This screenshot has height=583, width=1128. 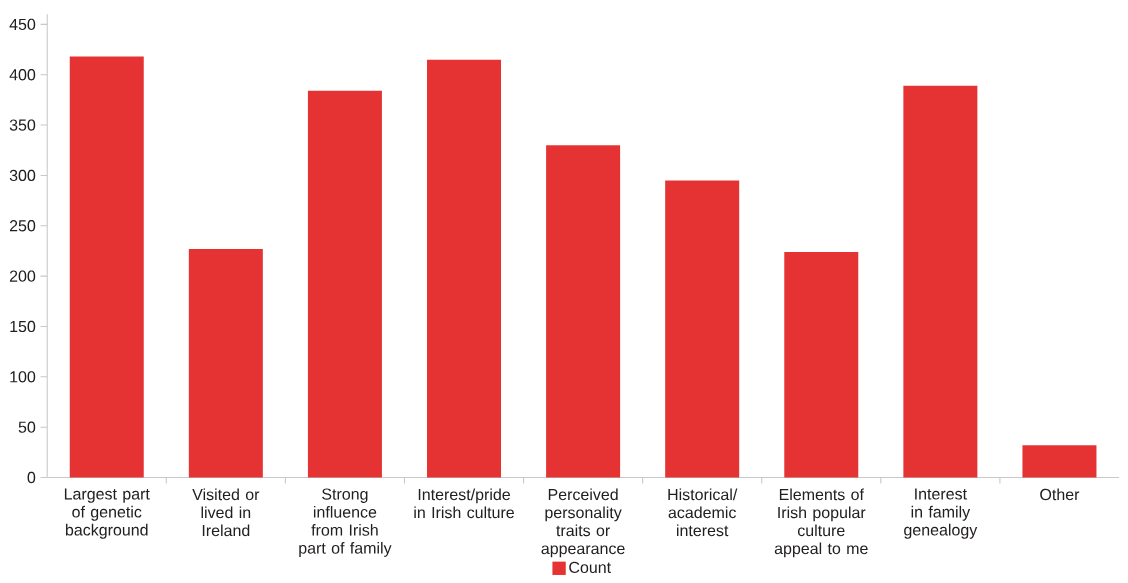 I want to click on y-tick-label: 350, so click(x=22, y=125).